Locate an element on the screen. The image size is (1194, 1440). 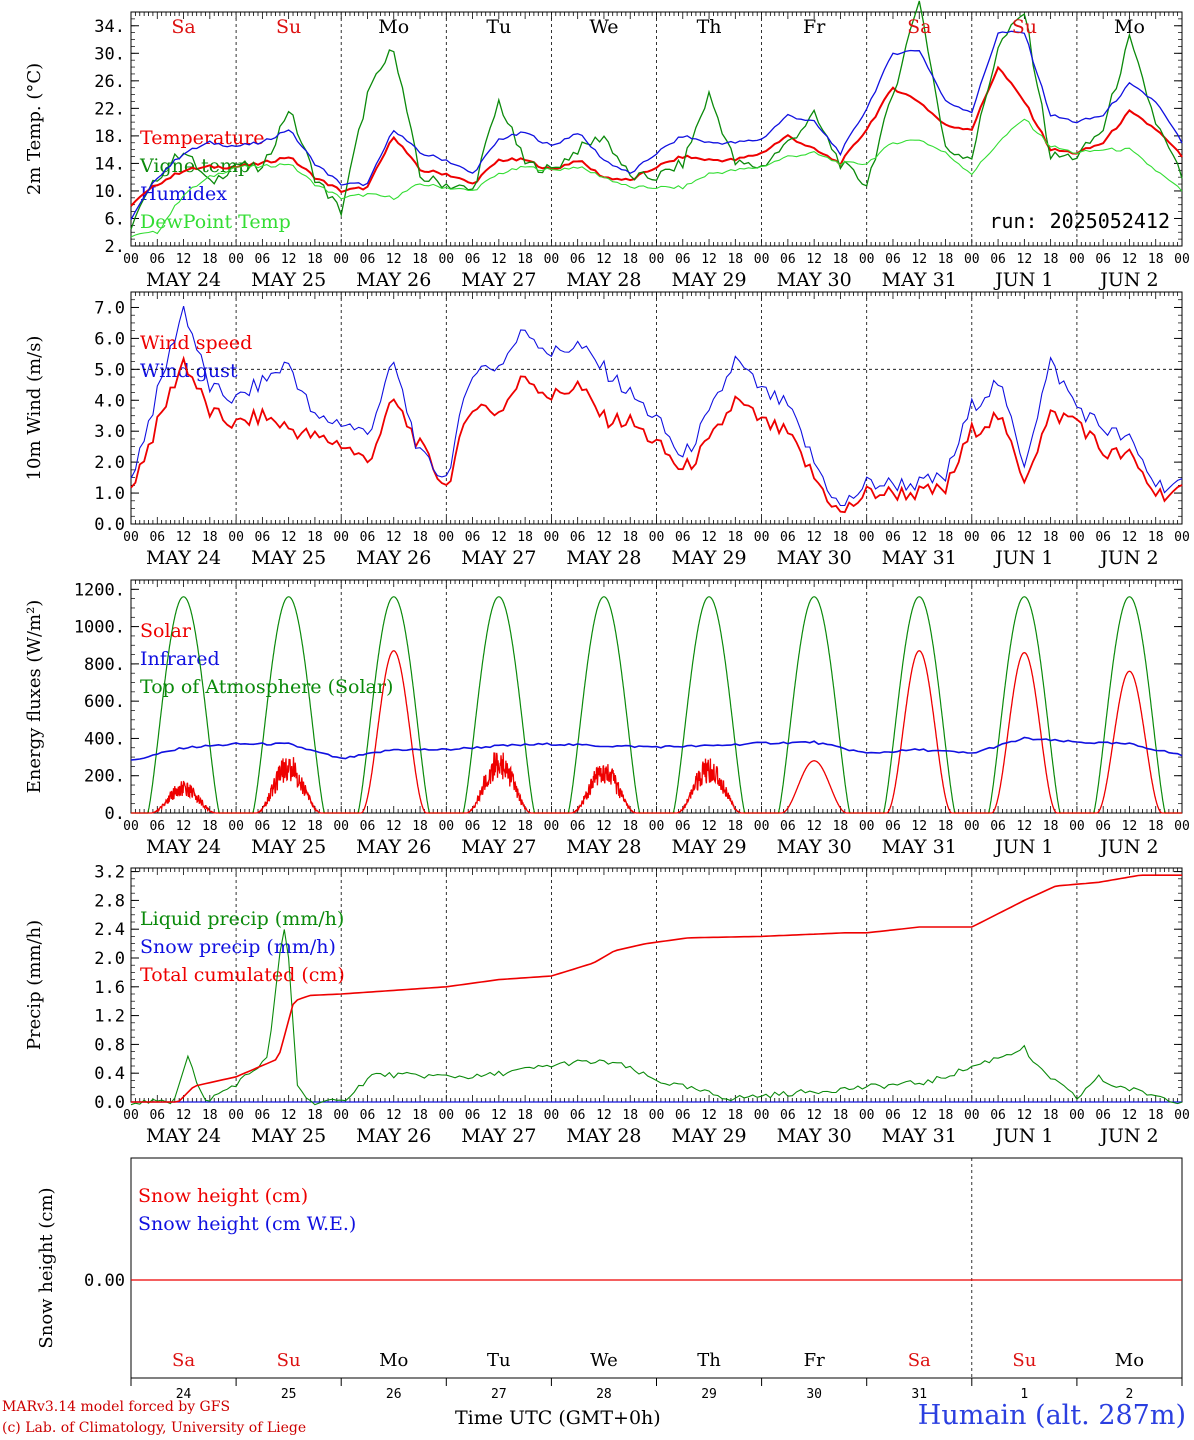
date-label: JUN 2 is located at coordinates (1128, 847).